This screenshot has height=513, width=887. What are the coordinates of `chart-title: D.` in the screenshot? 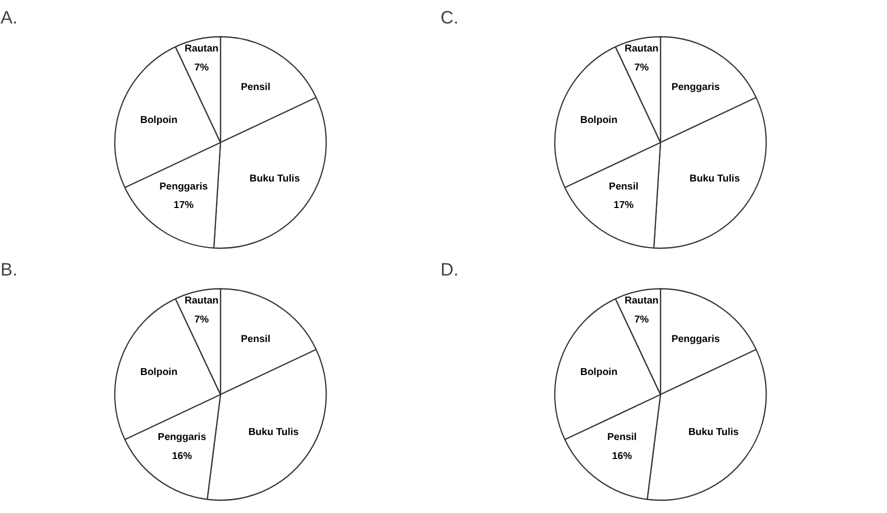 It's located at (449, 270).